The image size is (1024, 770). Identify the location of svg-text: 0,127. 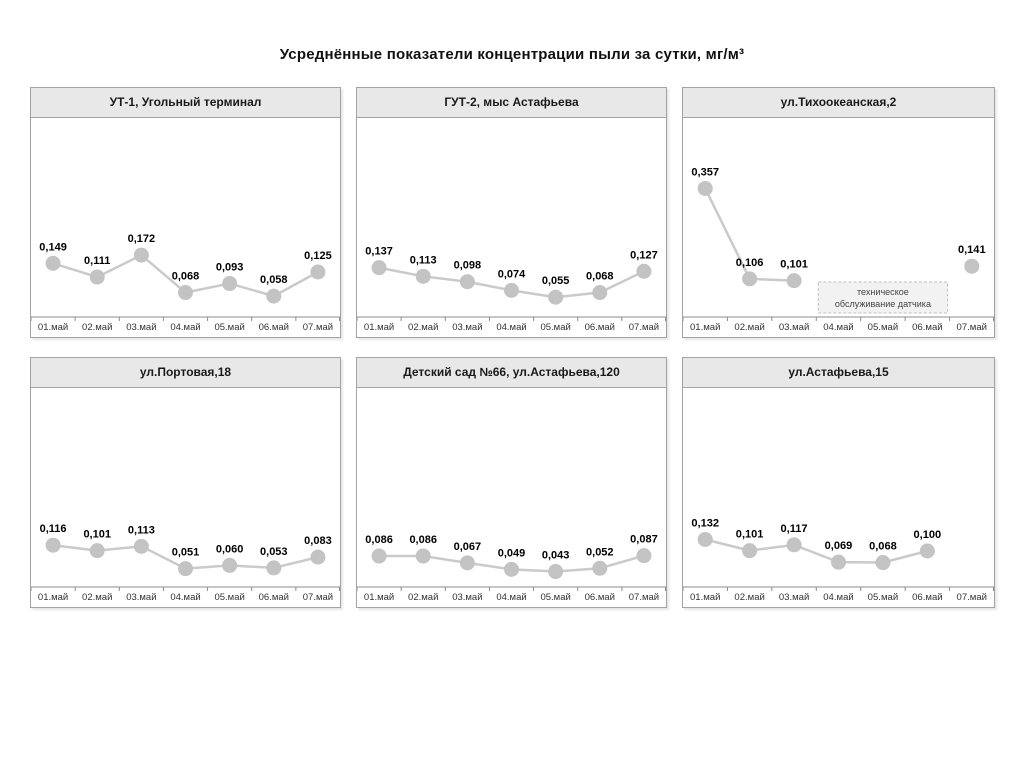
(644, 255).